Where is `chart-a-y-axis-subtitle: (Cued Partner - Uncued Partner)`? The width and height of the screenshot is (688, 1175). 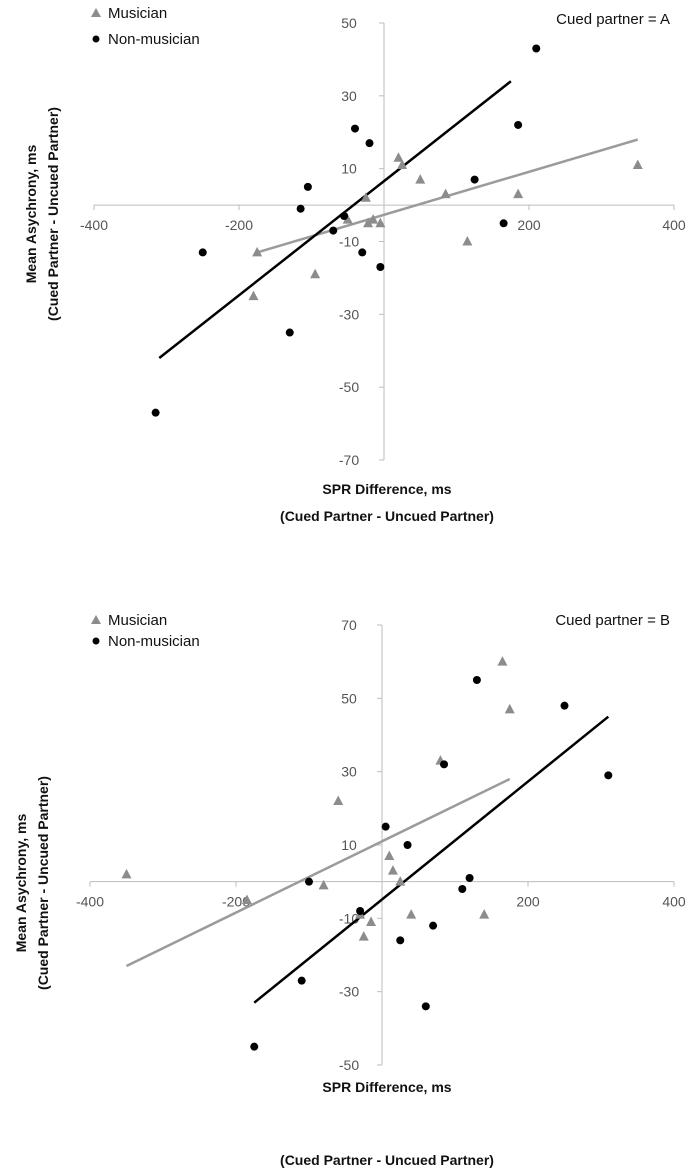
chart-a-y-axis-subtitle: (Cued Partner - Uncued Partner) is located at coordinates (53, 214).